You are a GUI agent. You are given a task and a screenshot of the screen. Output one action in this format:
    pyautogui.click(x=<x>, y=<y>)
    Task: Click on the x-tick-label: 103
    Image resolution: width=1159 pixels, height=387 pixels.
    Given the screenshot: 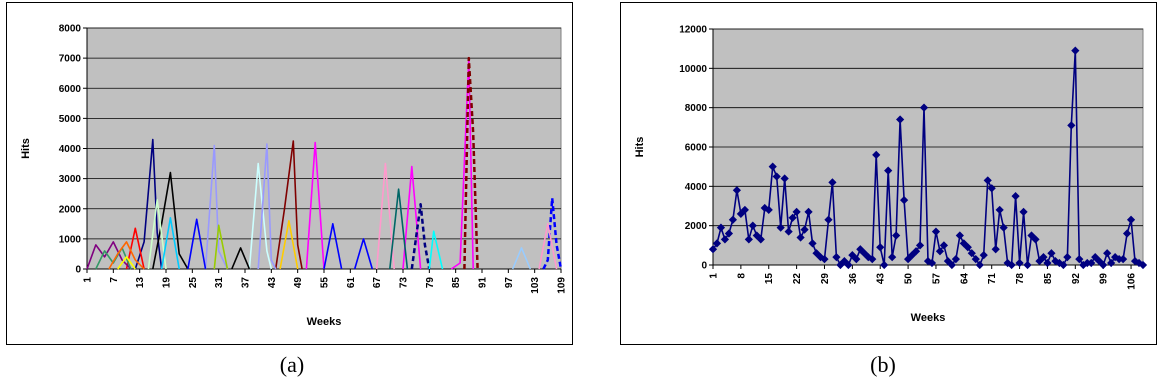 What is the action you would take?
    pyautogui.click(x=535, y=285)
    